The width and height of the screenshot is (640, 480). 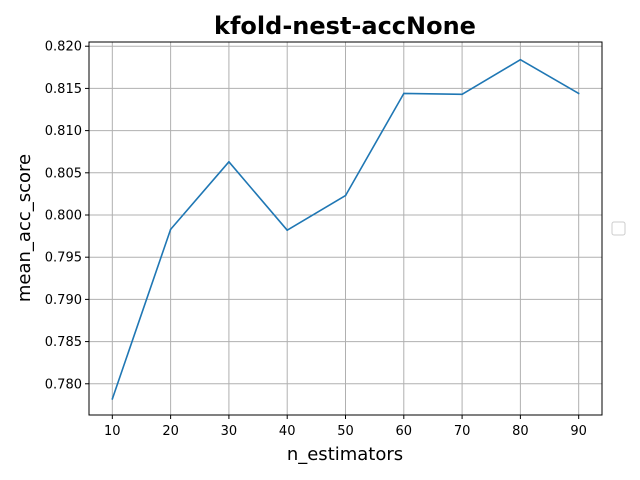 I want to click on y-tick-label: 0.805, so click(x=63, y=173).